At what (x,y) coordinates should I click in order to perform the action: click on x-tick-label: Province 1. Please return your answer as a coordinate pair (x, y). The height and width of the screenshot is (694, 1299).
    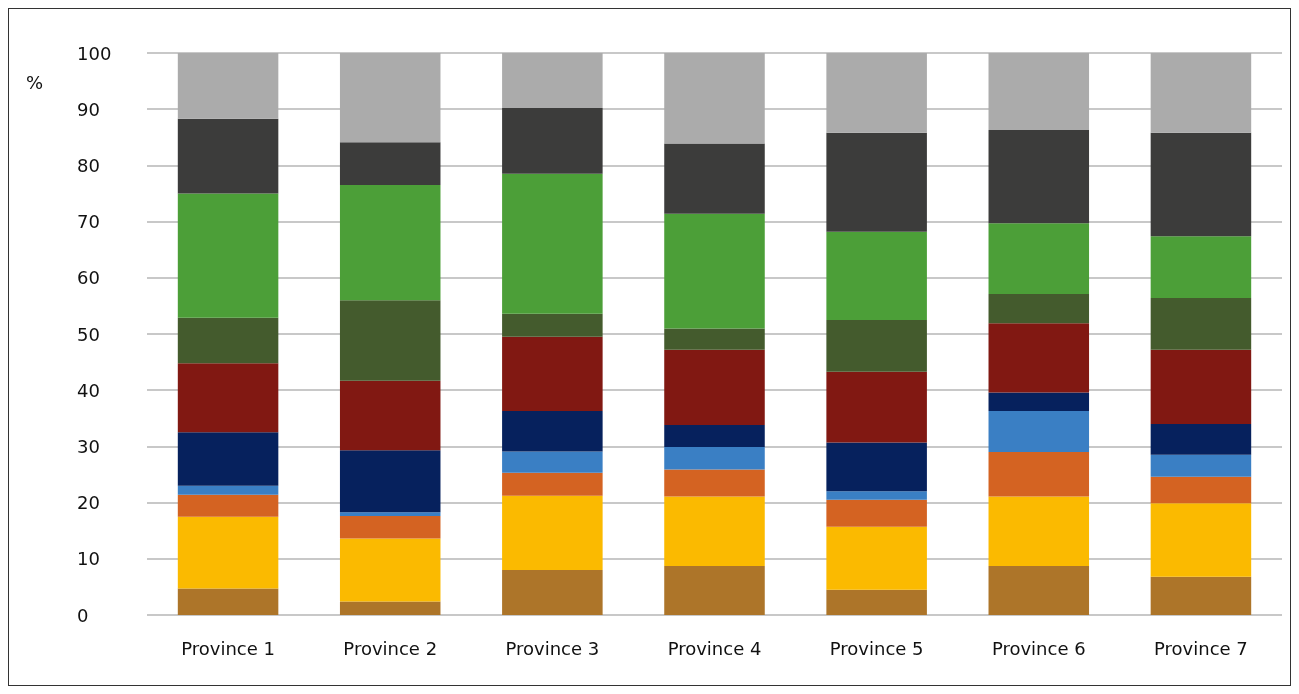
    Looking at the image, I should click on (228, 648).